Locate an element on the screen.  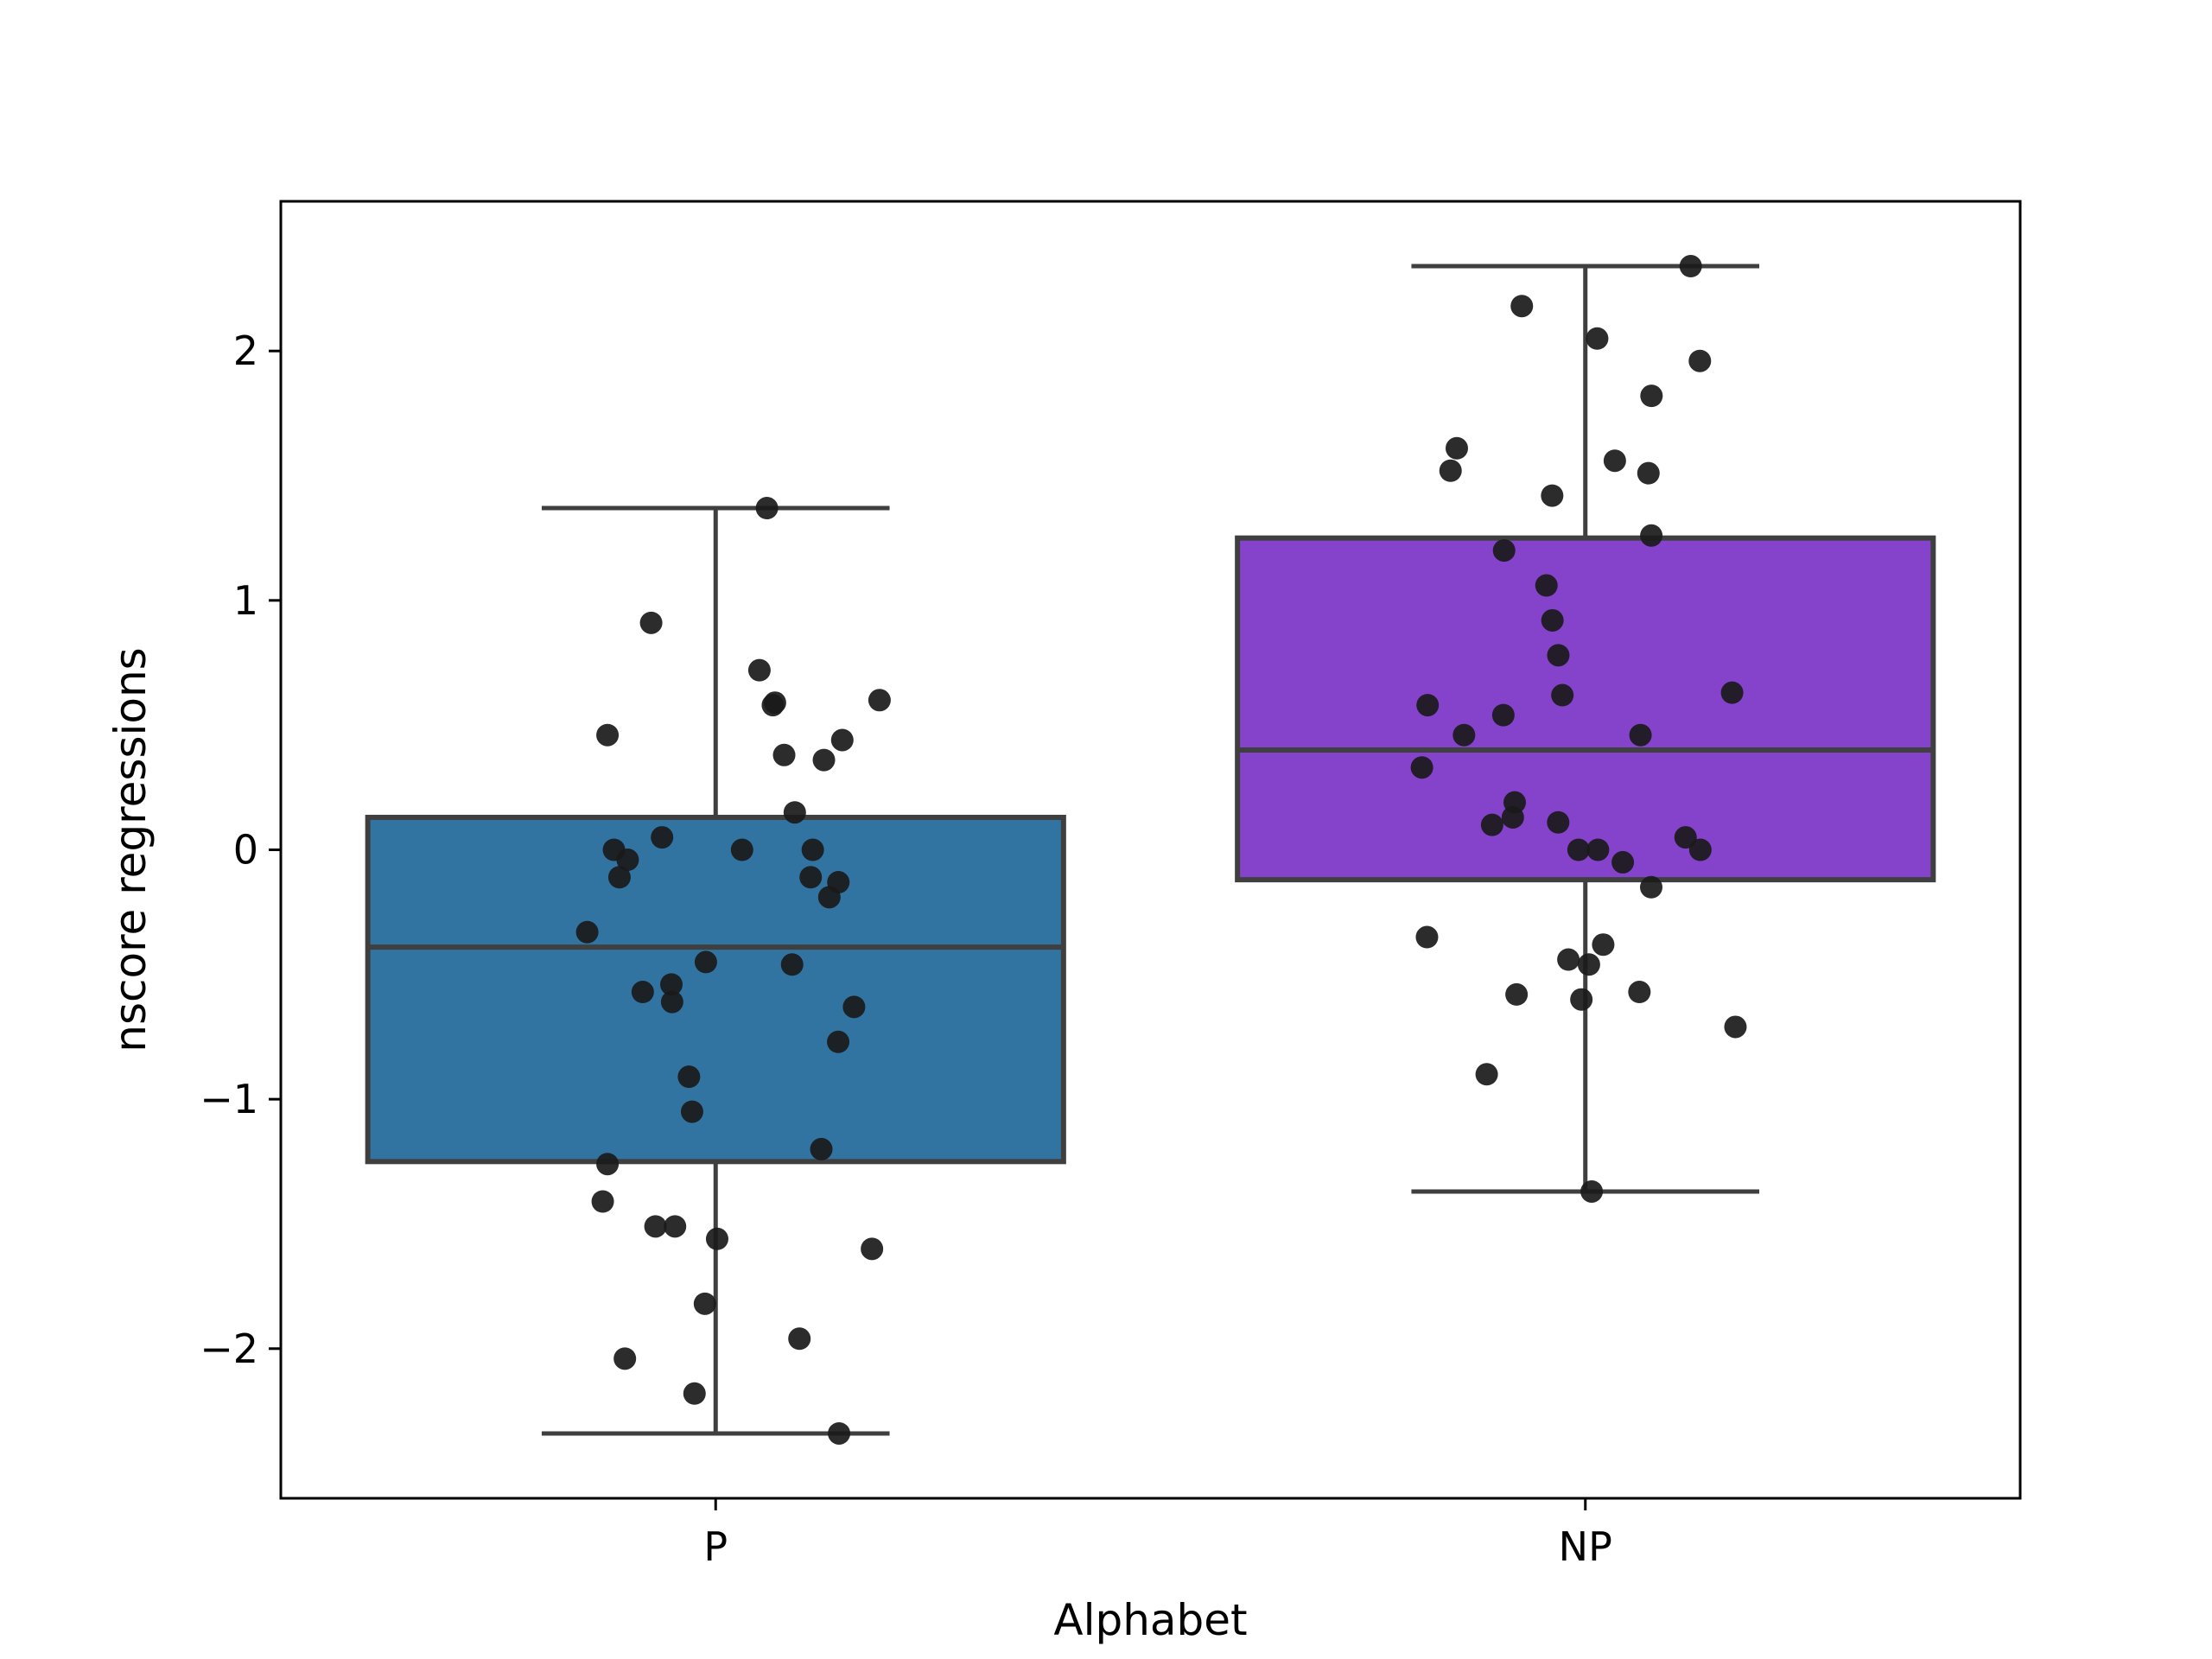
box-body-np is located at coordinates (1585, 709).